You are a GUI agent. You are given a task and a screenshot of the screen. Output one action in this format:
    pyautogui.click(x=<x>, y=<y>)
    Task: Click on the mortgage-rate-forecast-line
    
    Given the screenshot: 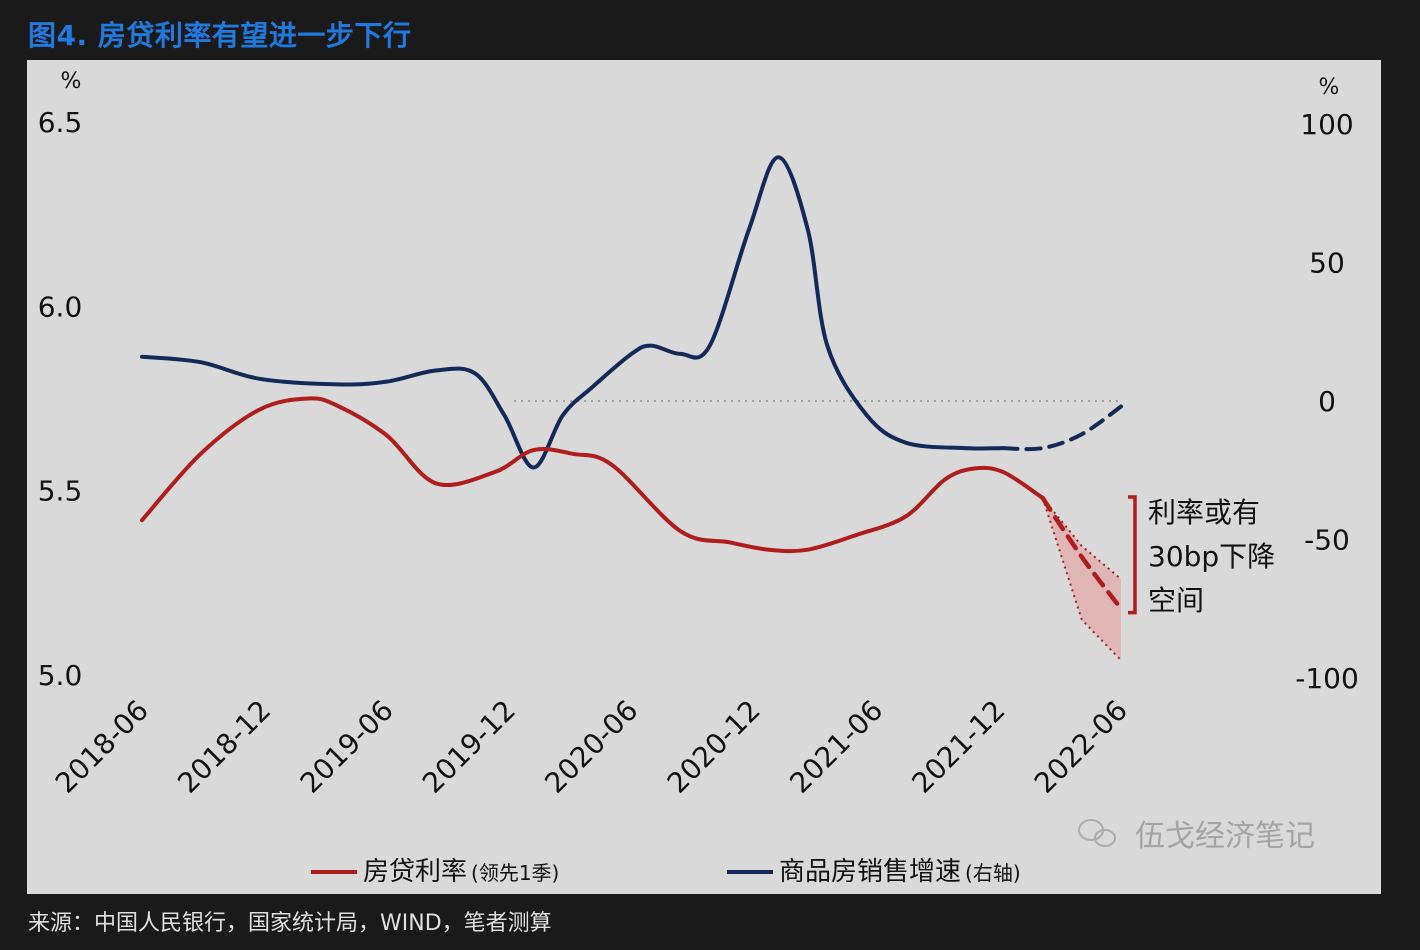 What is the action you would take?
    pyautogui.click(x=1082, y=553)
    